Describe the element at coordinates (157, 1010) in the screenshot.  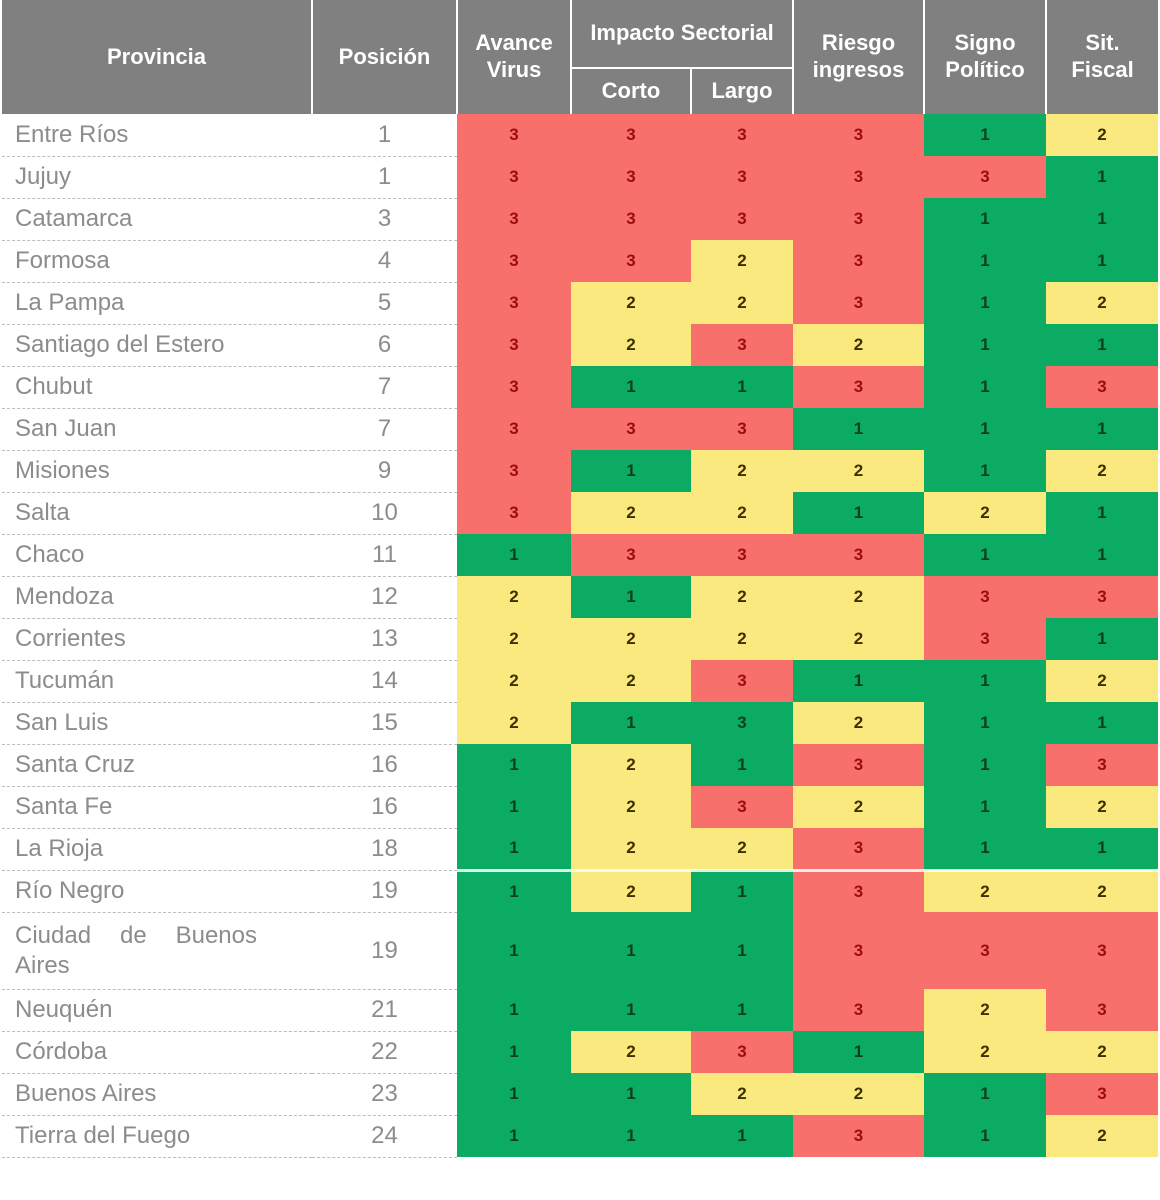
I see `province-name: Neuquén` at that location.